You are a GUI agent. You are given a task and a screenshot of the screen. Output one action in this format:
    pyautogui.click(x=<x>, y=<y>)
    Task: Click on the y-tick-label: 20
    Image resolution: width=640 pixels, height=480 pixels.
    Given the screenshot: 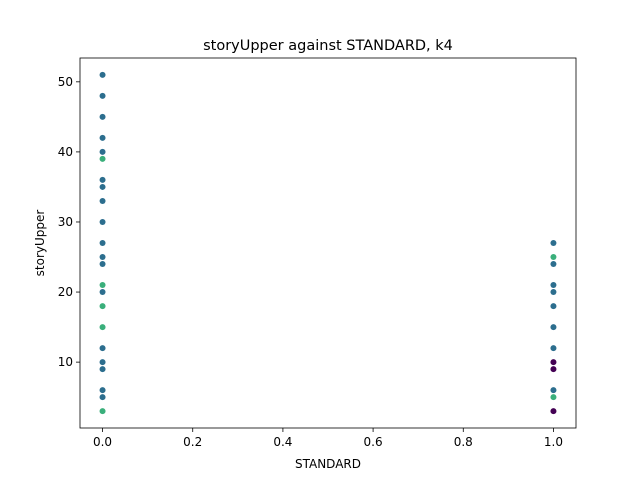 What is the action you would take?
    pyautogui.click(x=65, y=292)
    